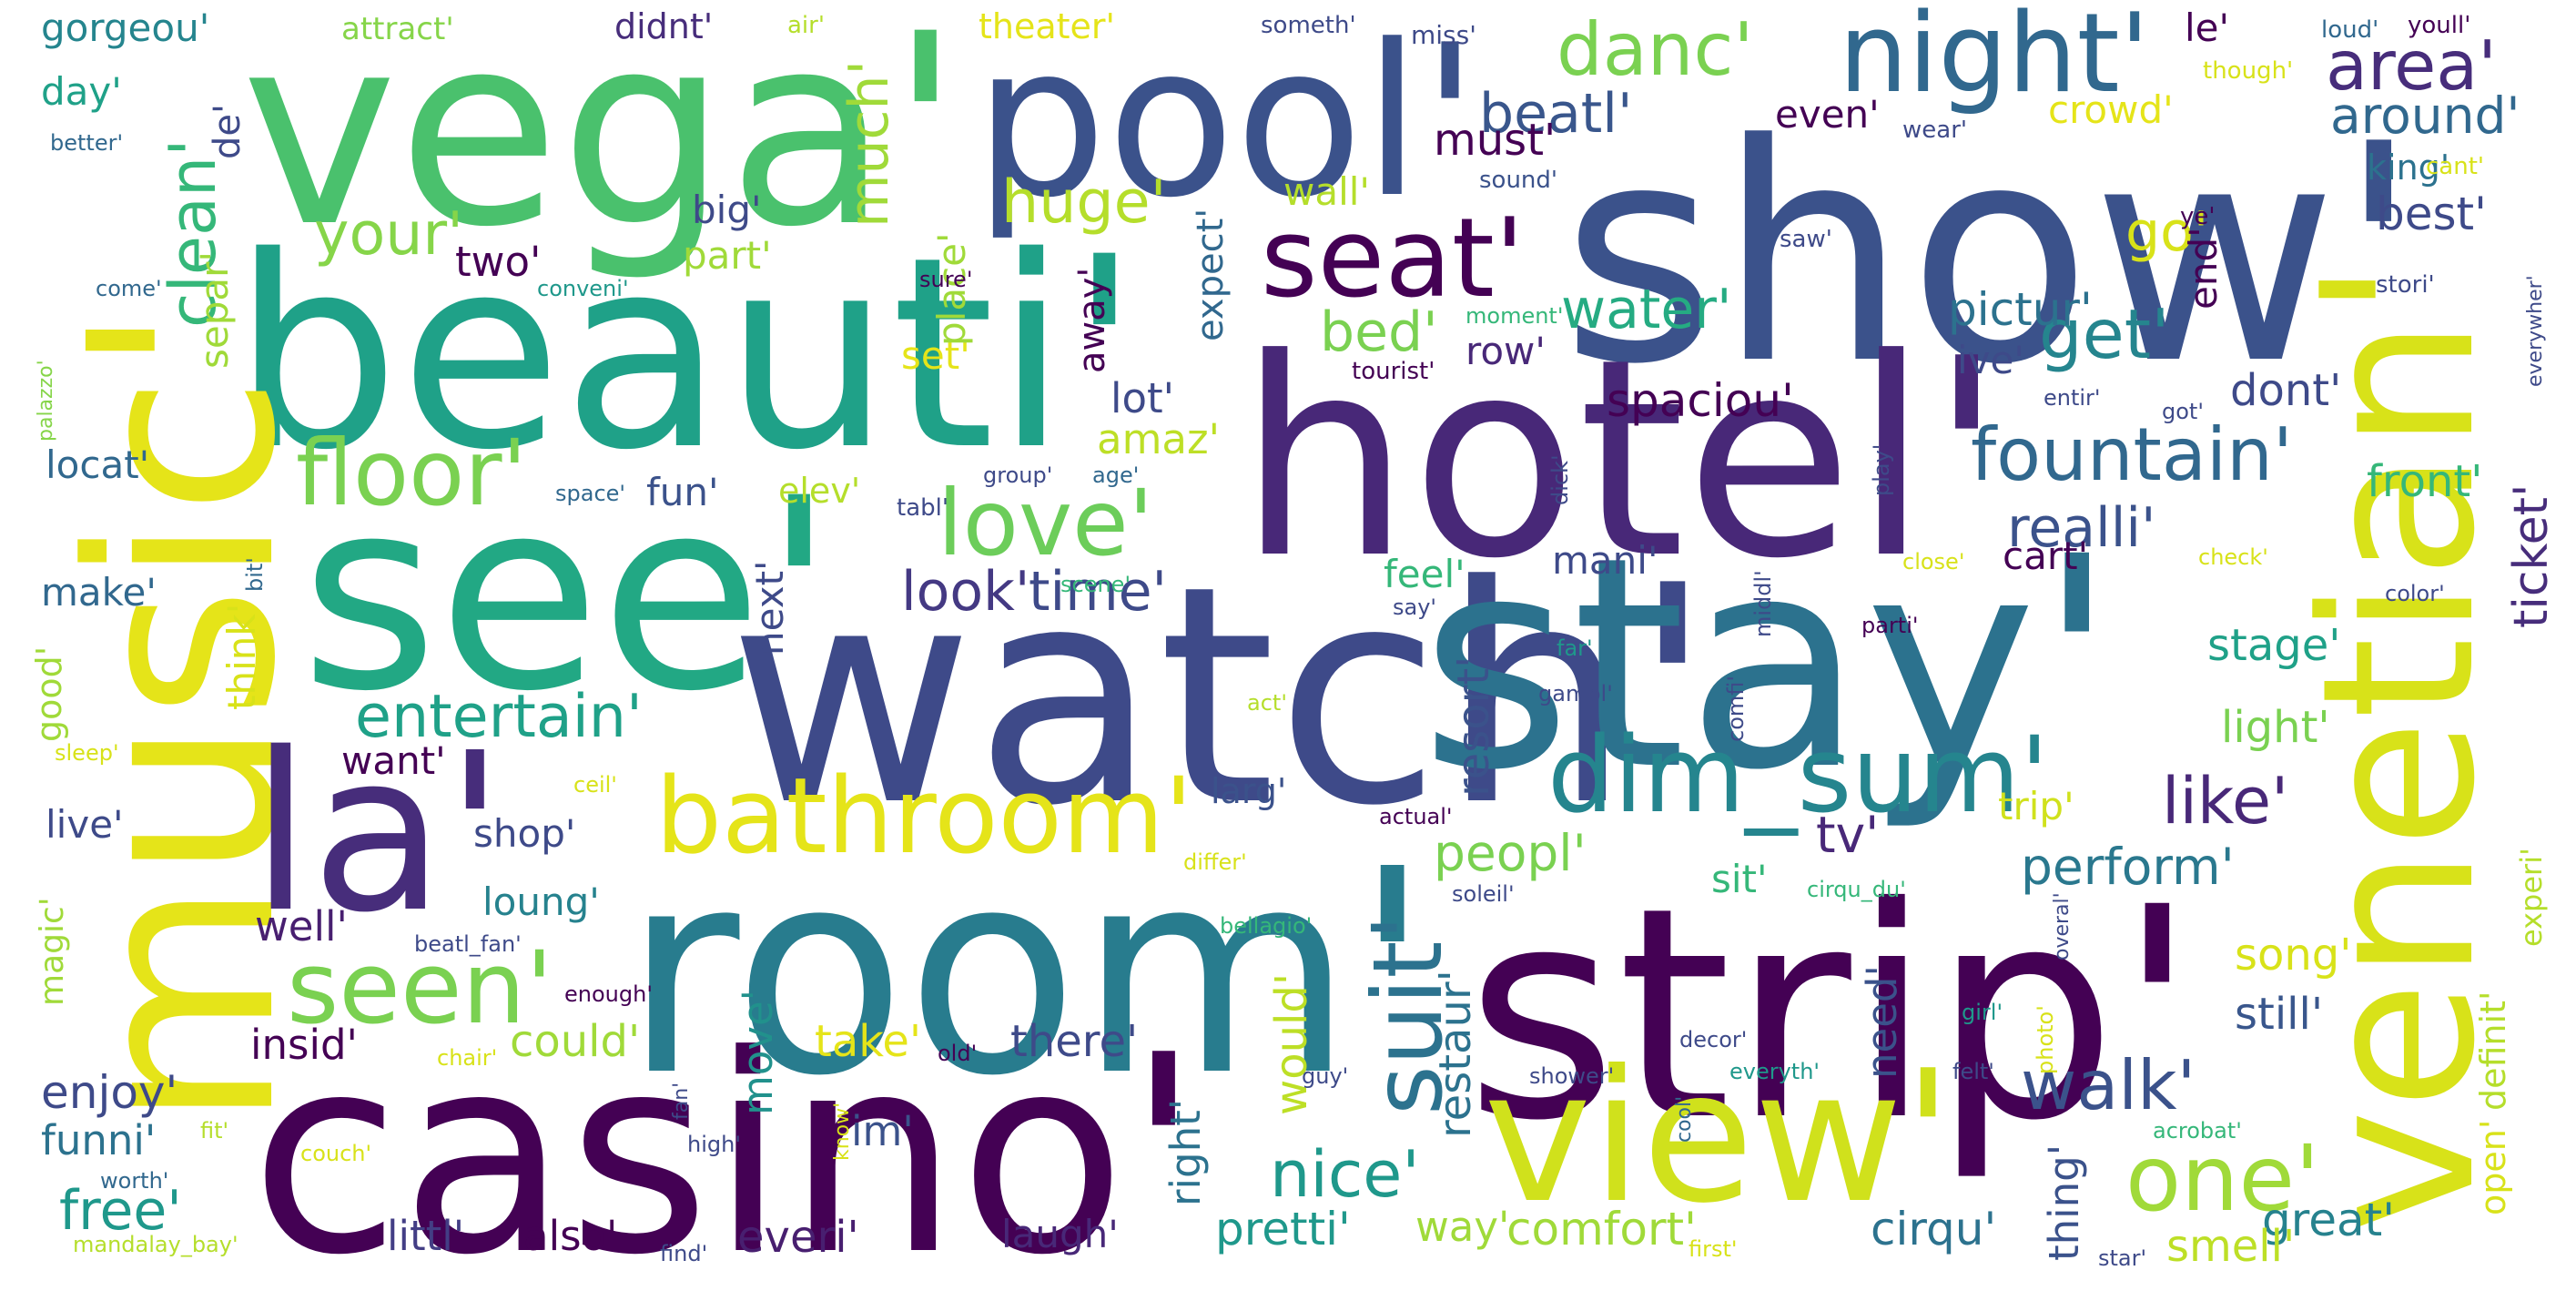 The height and width of the screenshot is (1301, 2576). What do you see at coordinates (426, 1236) in the screenshot?
I see `word-littl: littl'` at bounding box center [426, 1236].